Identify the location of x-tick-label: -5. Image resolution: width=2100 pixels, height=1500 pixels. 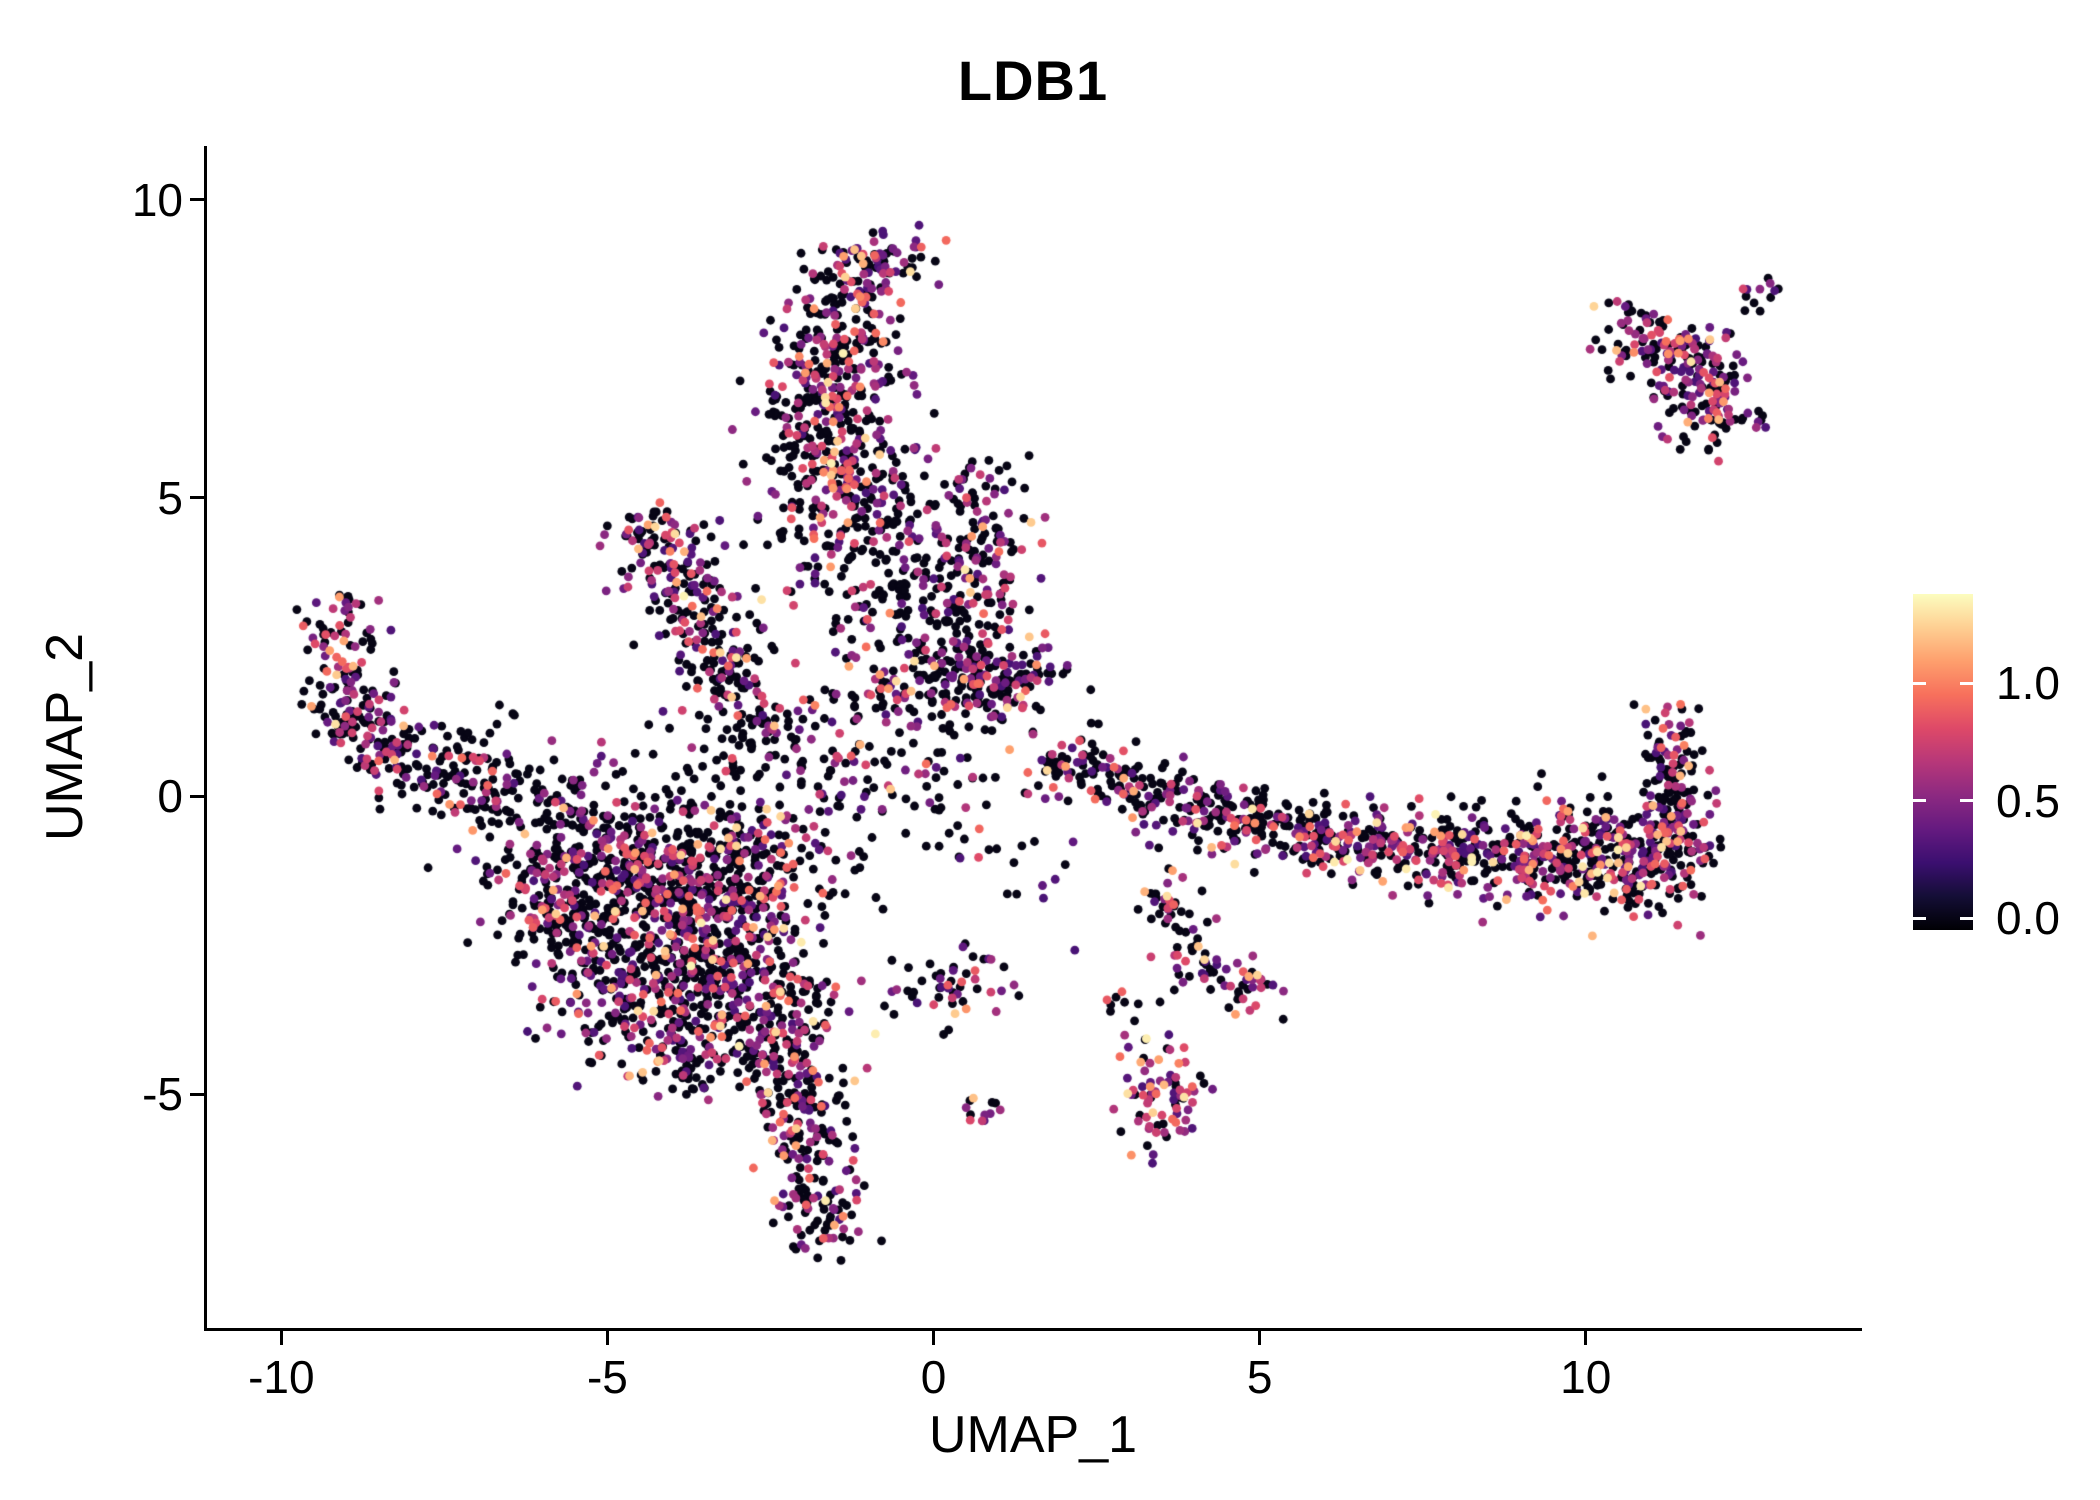
(607, 1377).